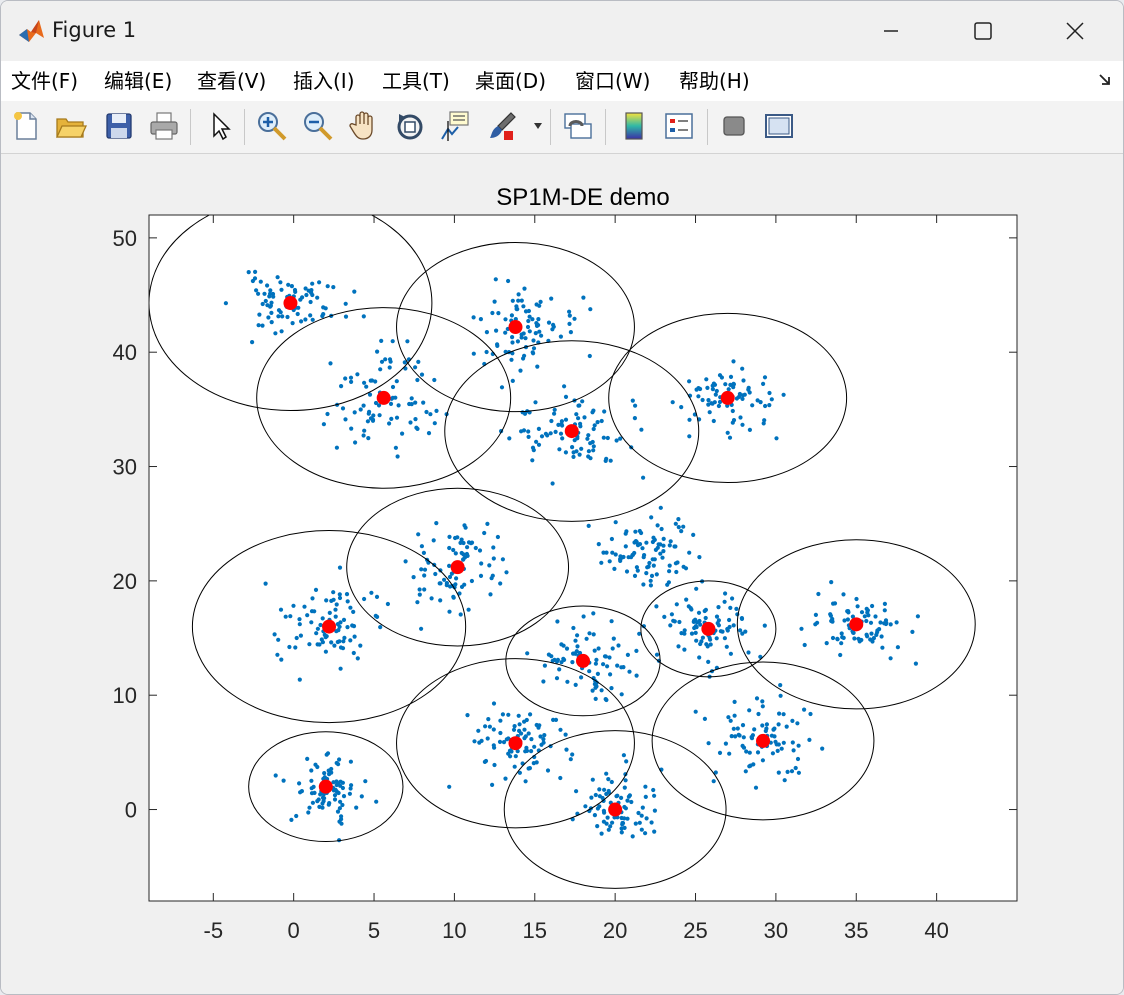 This screenshot has width=1124, height=995. What do you see at coordinates (613, 81) in the screenshot?
I see `menu-window: 窗口(W)` at bounding box center [613, 81].